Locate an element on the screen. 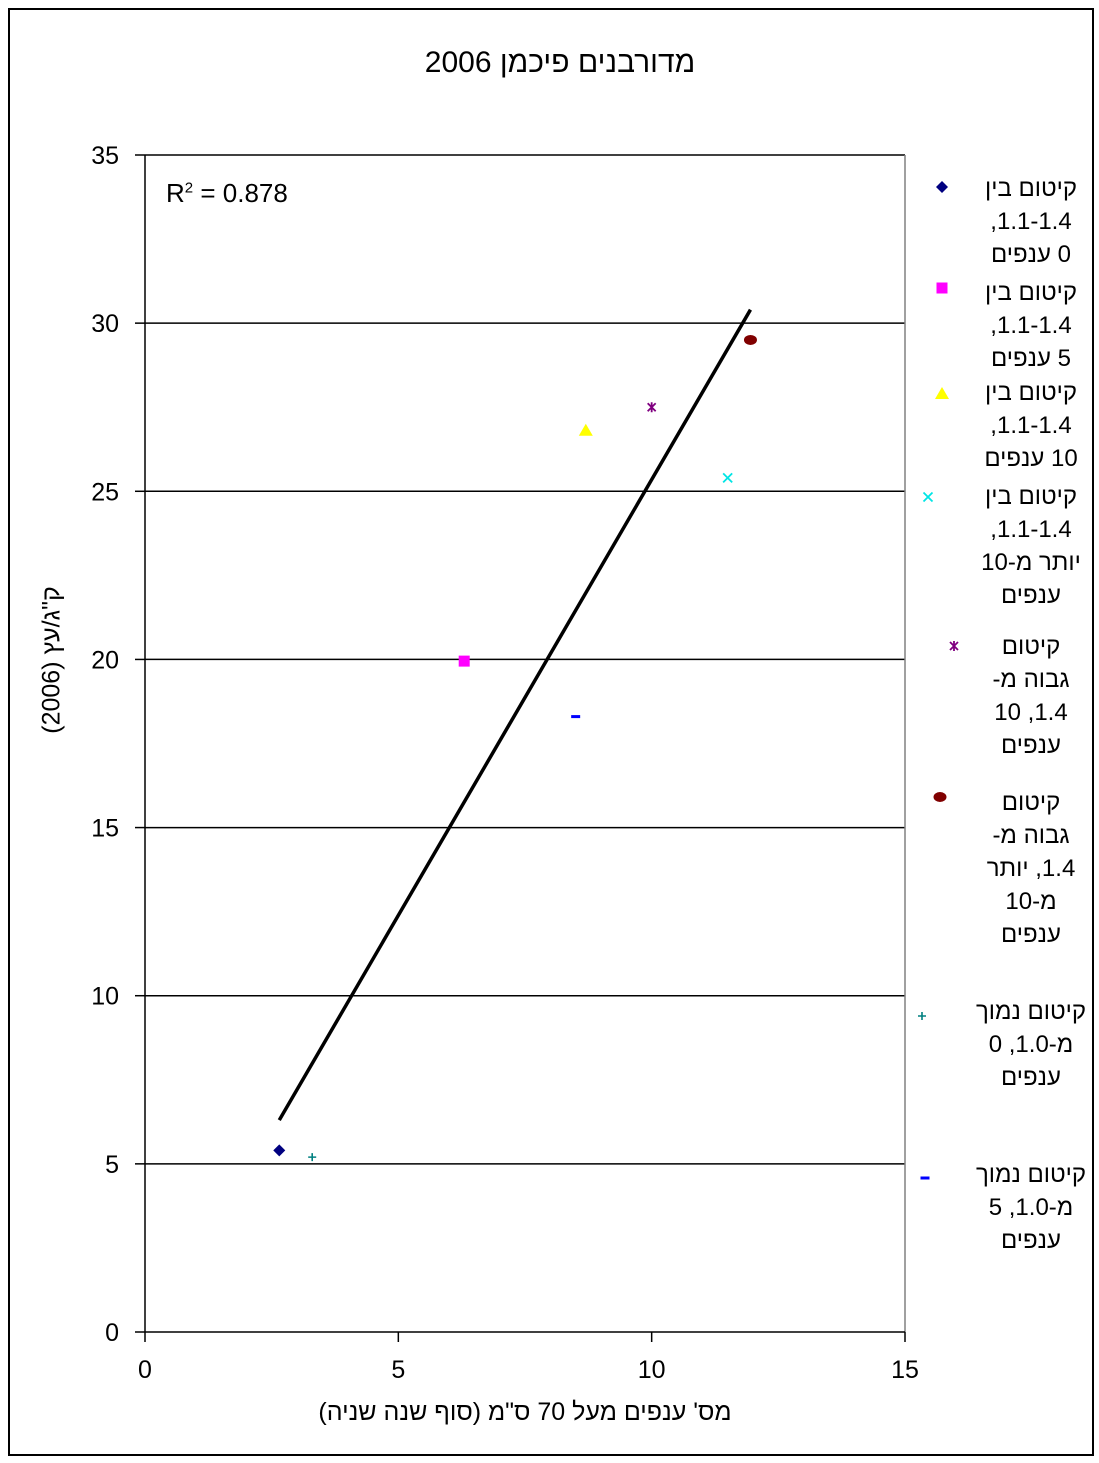  legend-item-line: מ-1.0, 0 is located at coordinates (1031, 1044).